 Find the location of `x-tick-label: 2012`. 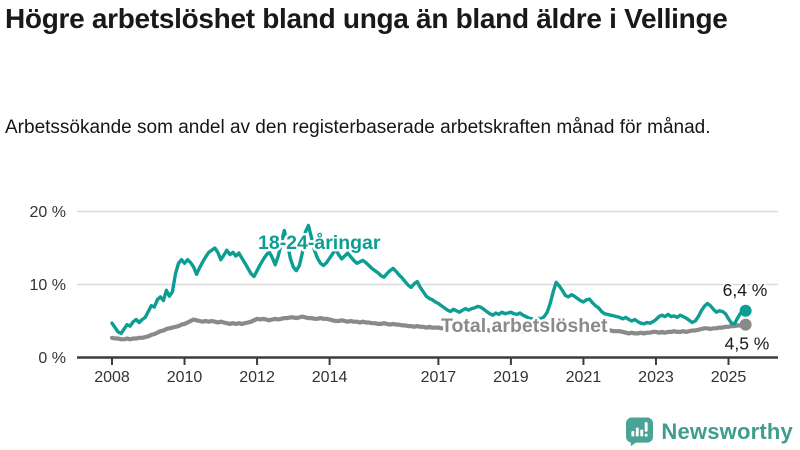

x-tick-label: 2012 is located at coordinates (257, 377).